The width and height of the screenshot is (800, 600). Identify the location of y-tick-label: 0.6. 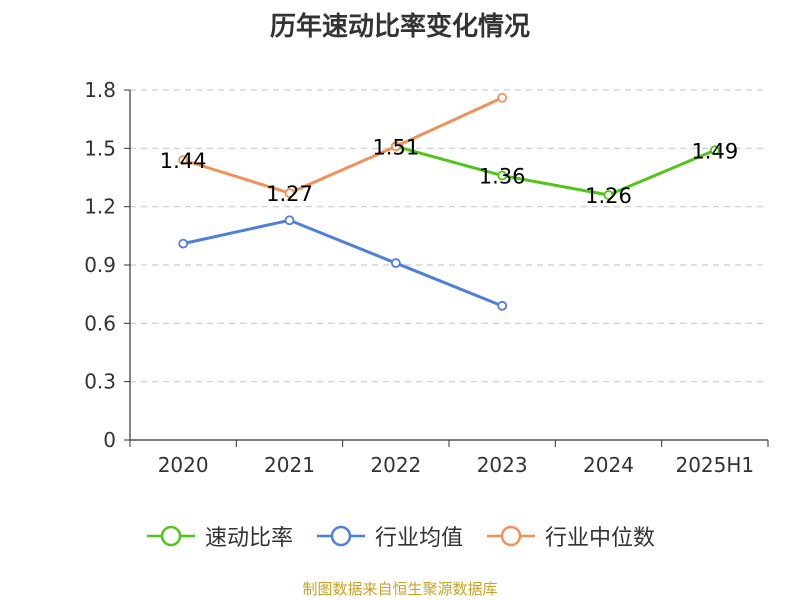
(100, 323).